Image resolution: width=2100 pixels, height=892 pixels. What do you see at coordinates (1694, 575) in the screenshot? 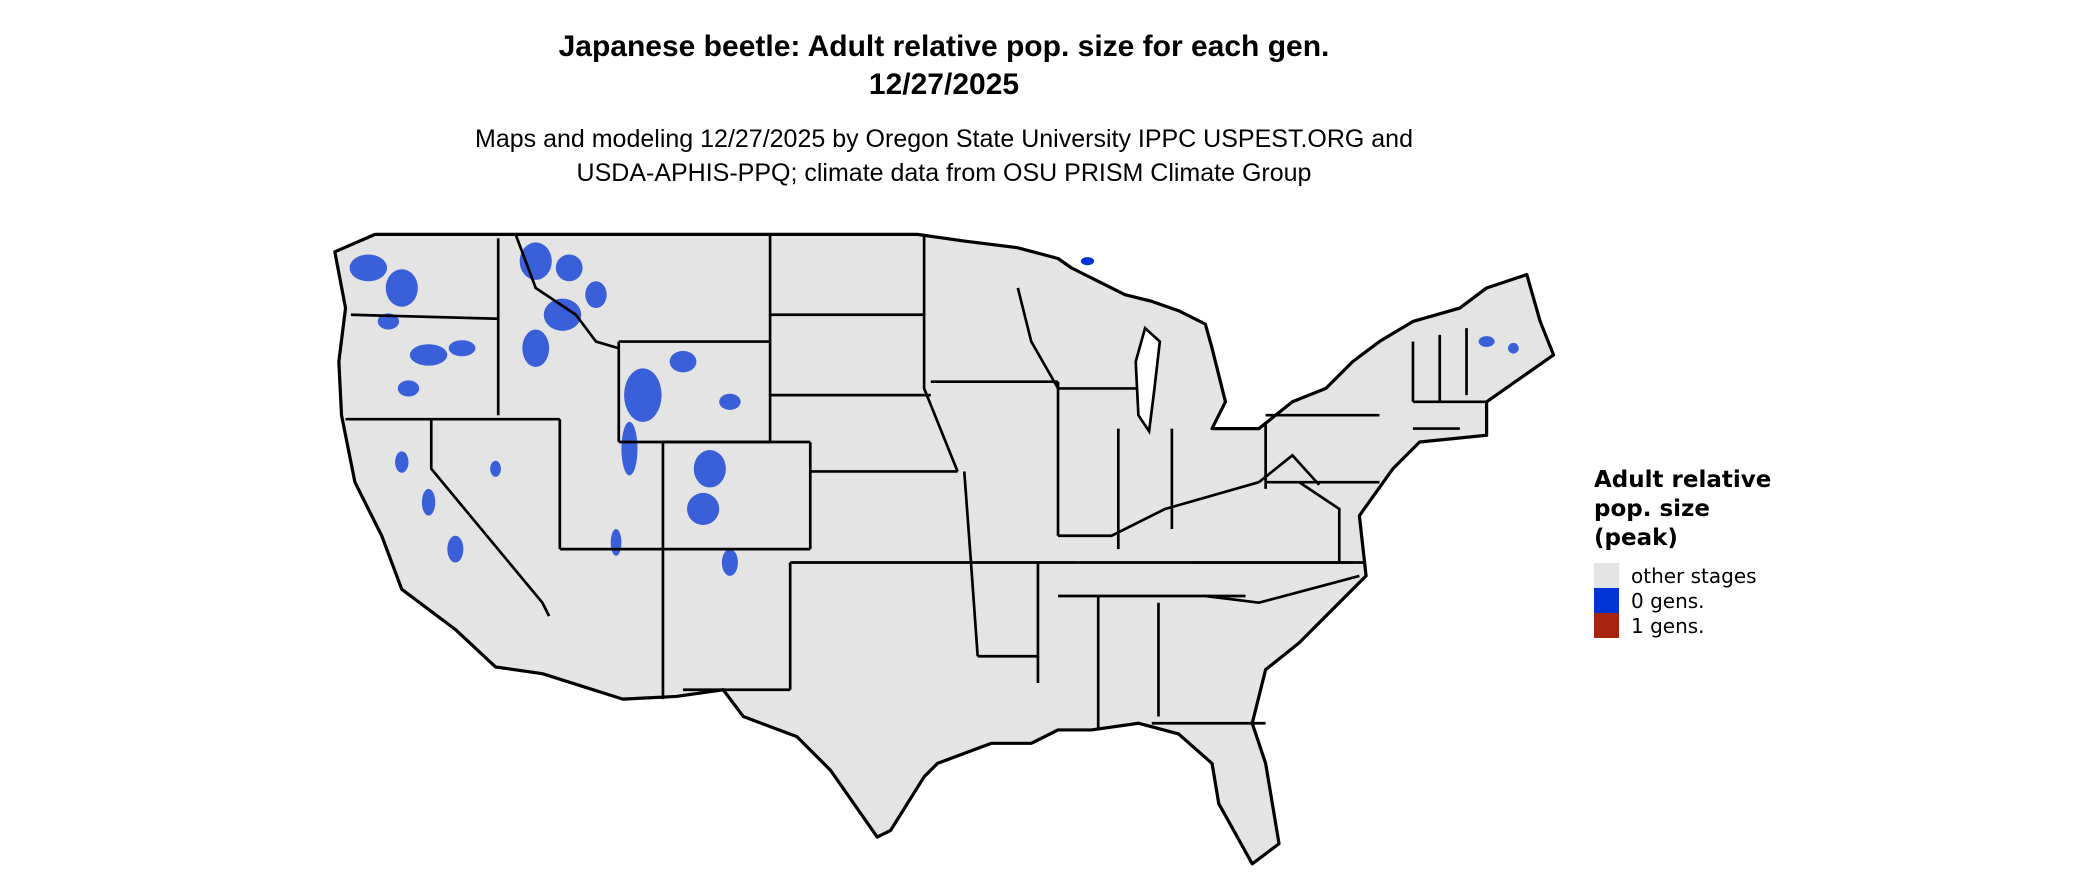
I see `legend-label: other stages` at bounding box center [1694, 575].